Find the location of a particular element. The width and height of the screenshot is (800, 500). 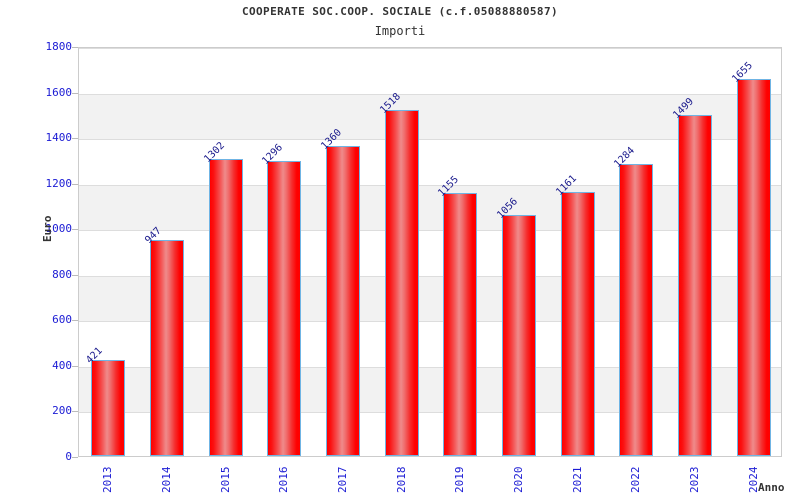

x-axis-title: Anno is located at coordinates (771, 487).